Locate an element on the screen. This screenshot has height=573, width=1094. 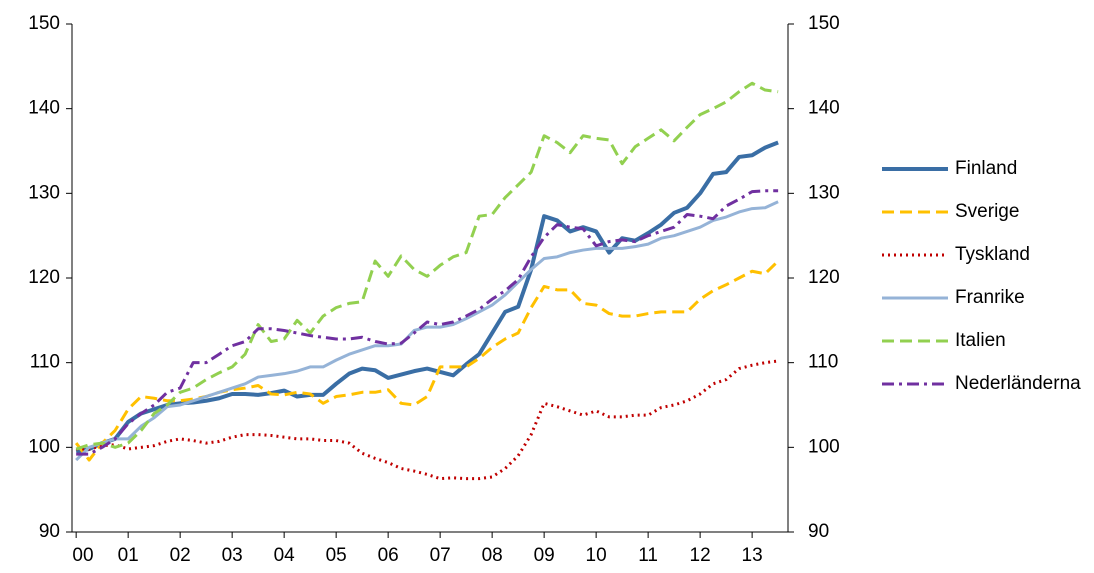
x-tick-label: 11 is located at coordinates (648, 555).